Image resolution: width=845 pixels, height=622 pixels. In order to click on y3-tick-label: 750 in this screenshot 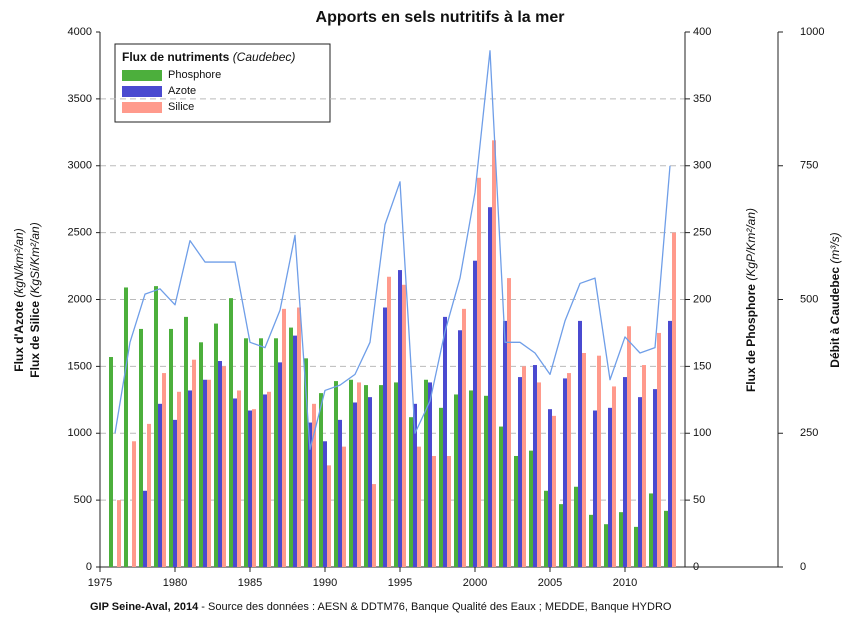, I will do `click(809, 166)`.